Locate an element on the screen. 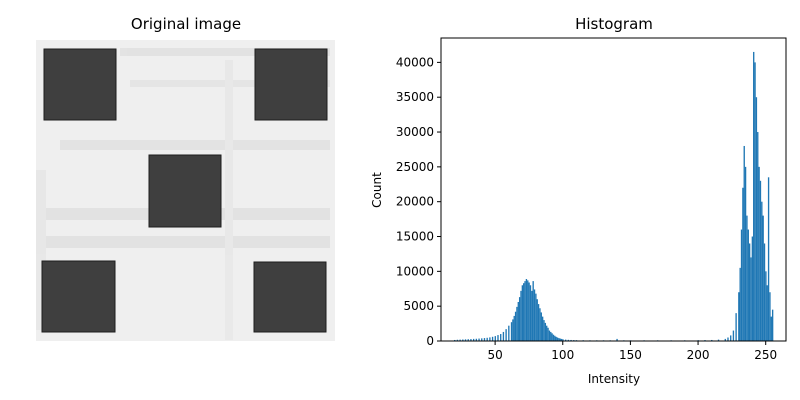  x-axis-ticks: 50 100 150 200 250 is located at coordinates (632, 351).